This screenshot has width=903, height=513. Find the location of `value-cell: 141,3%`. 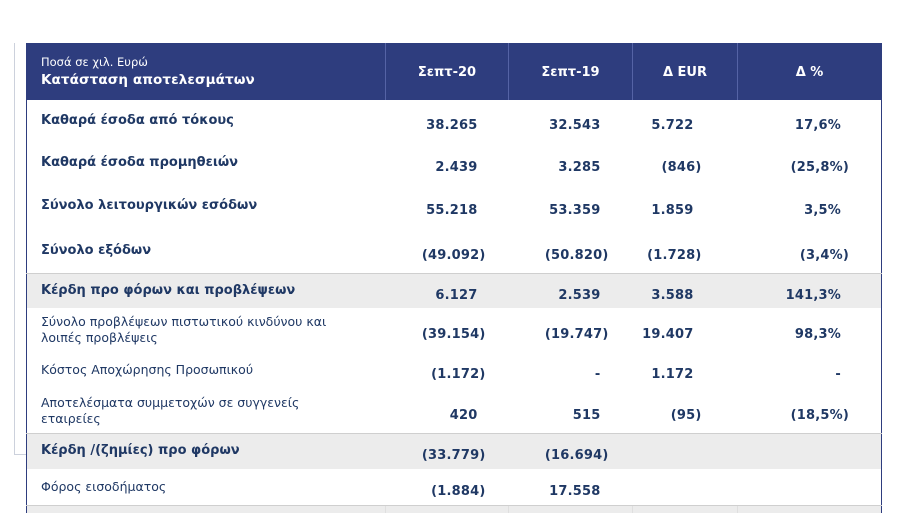

value-cell: 141,3% is located at coordinates (809, 290).